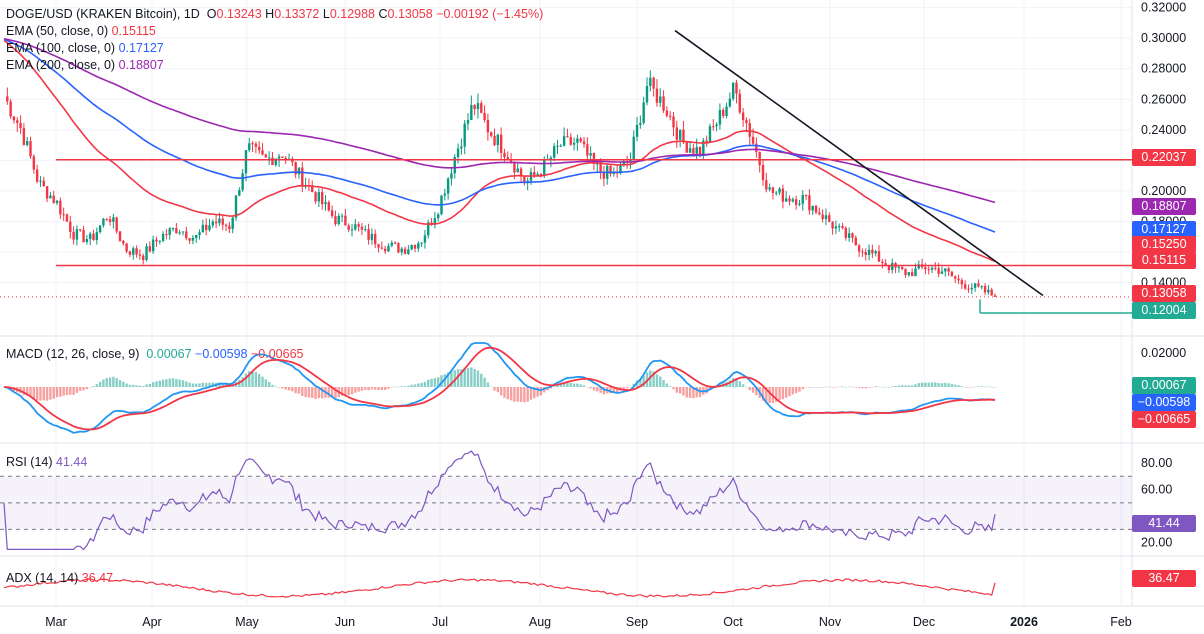 The width and height of the screenshot is (1204, 634). What do you see at coordinates (1121, 622) in the screenshot?
I see `time-tick-label: Feb` at bounding box center [1121, 622].